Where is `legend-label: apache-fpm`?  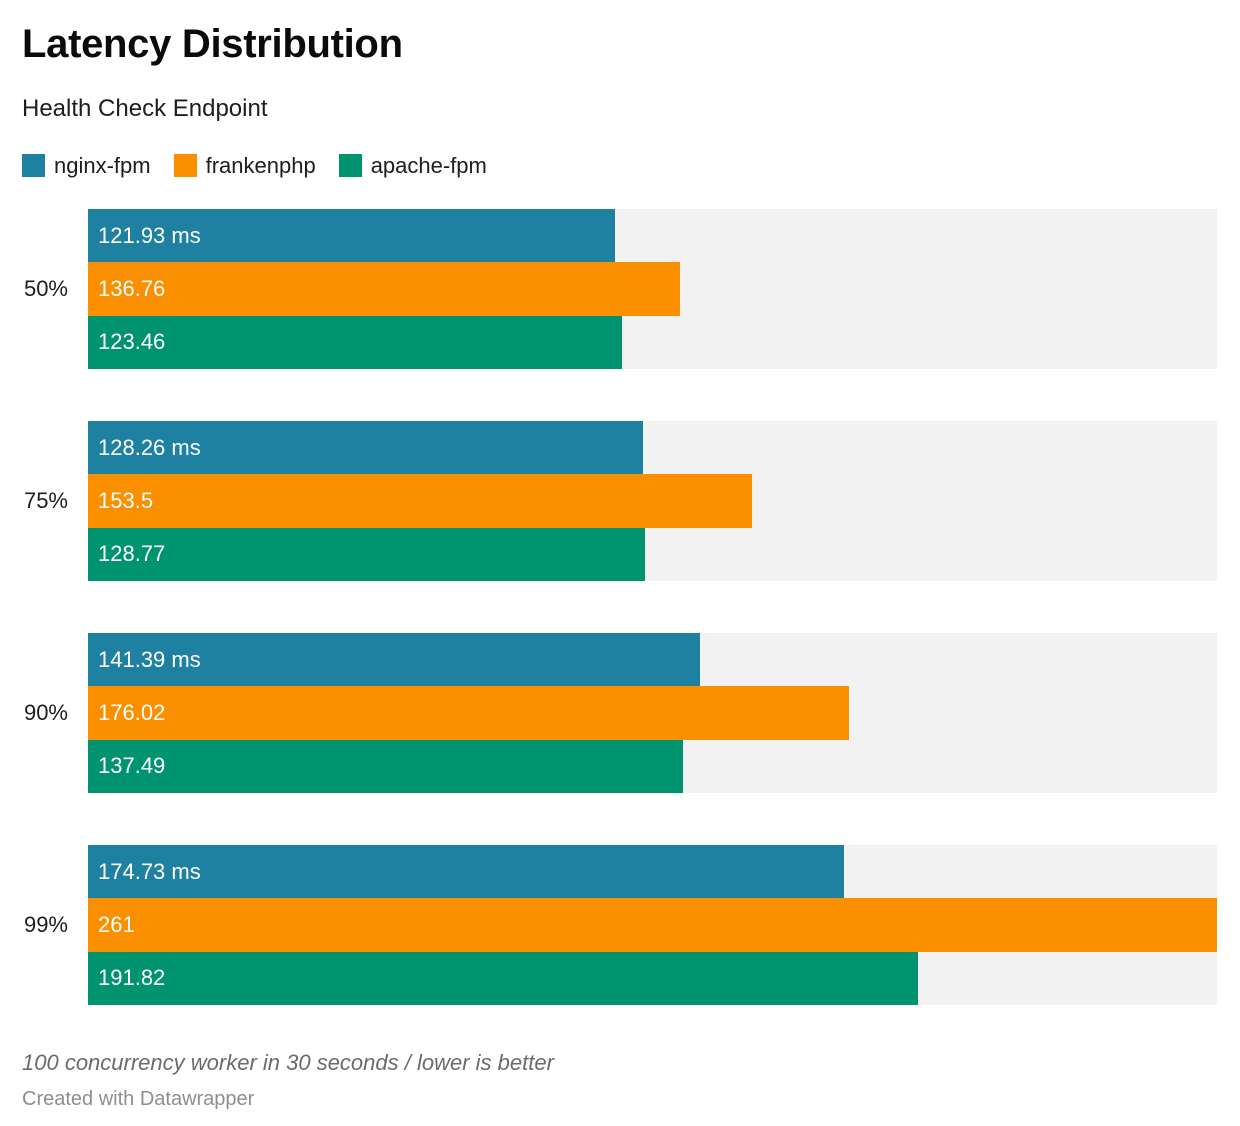
legend-label: apache-fpm is located at coordinates (428, 165).